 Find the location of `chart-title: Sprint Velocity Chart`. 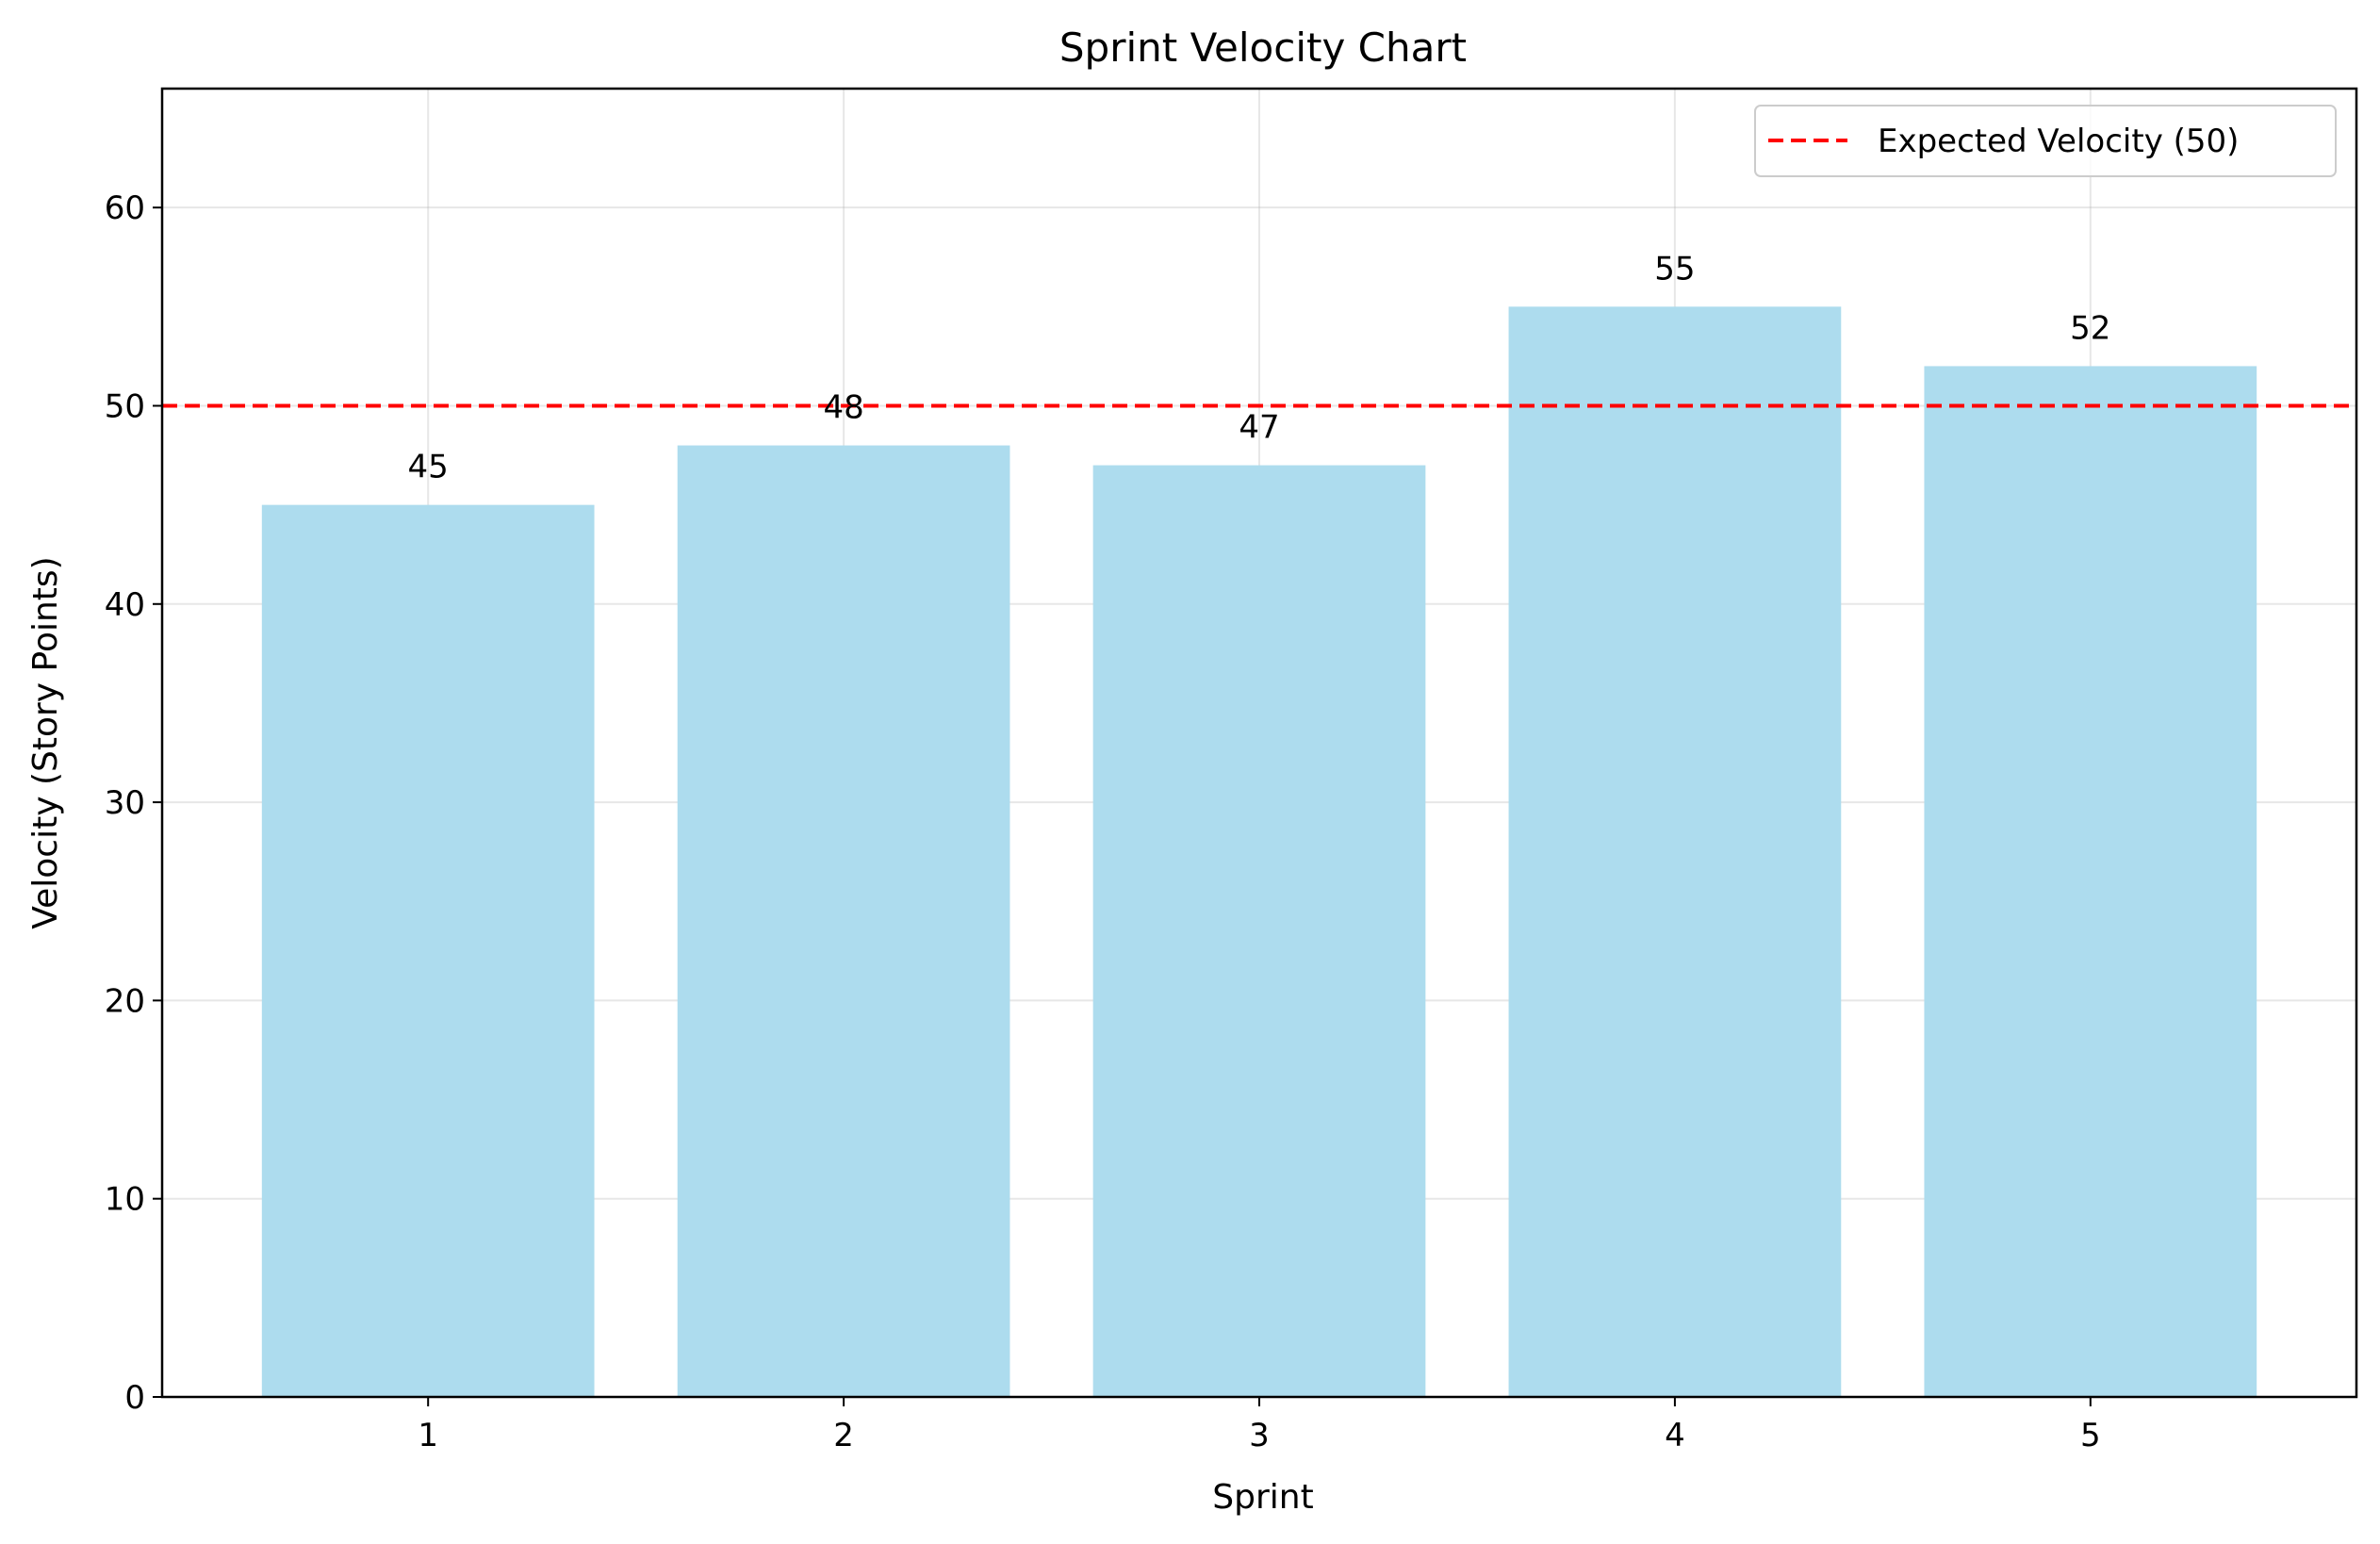

chart-title: Sprint Velocity Chart is located at coordinates (1263, 48).